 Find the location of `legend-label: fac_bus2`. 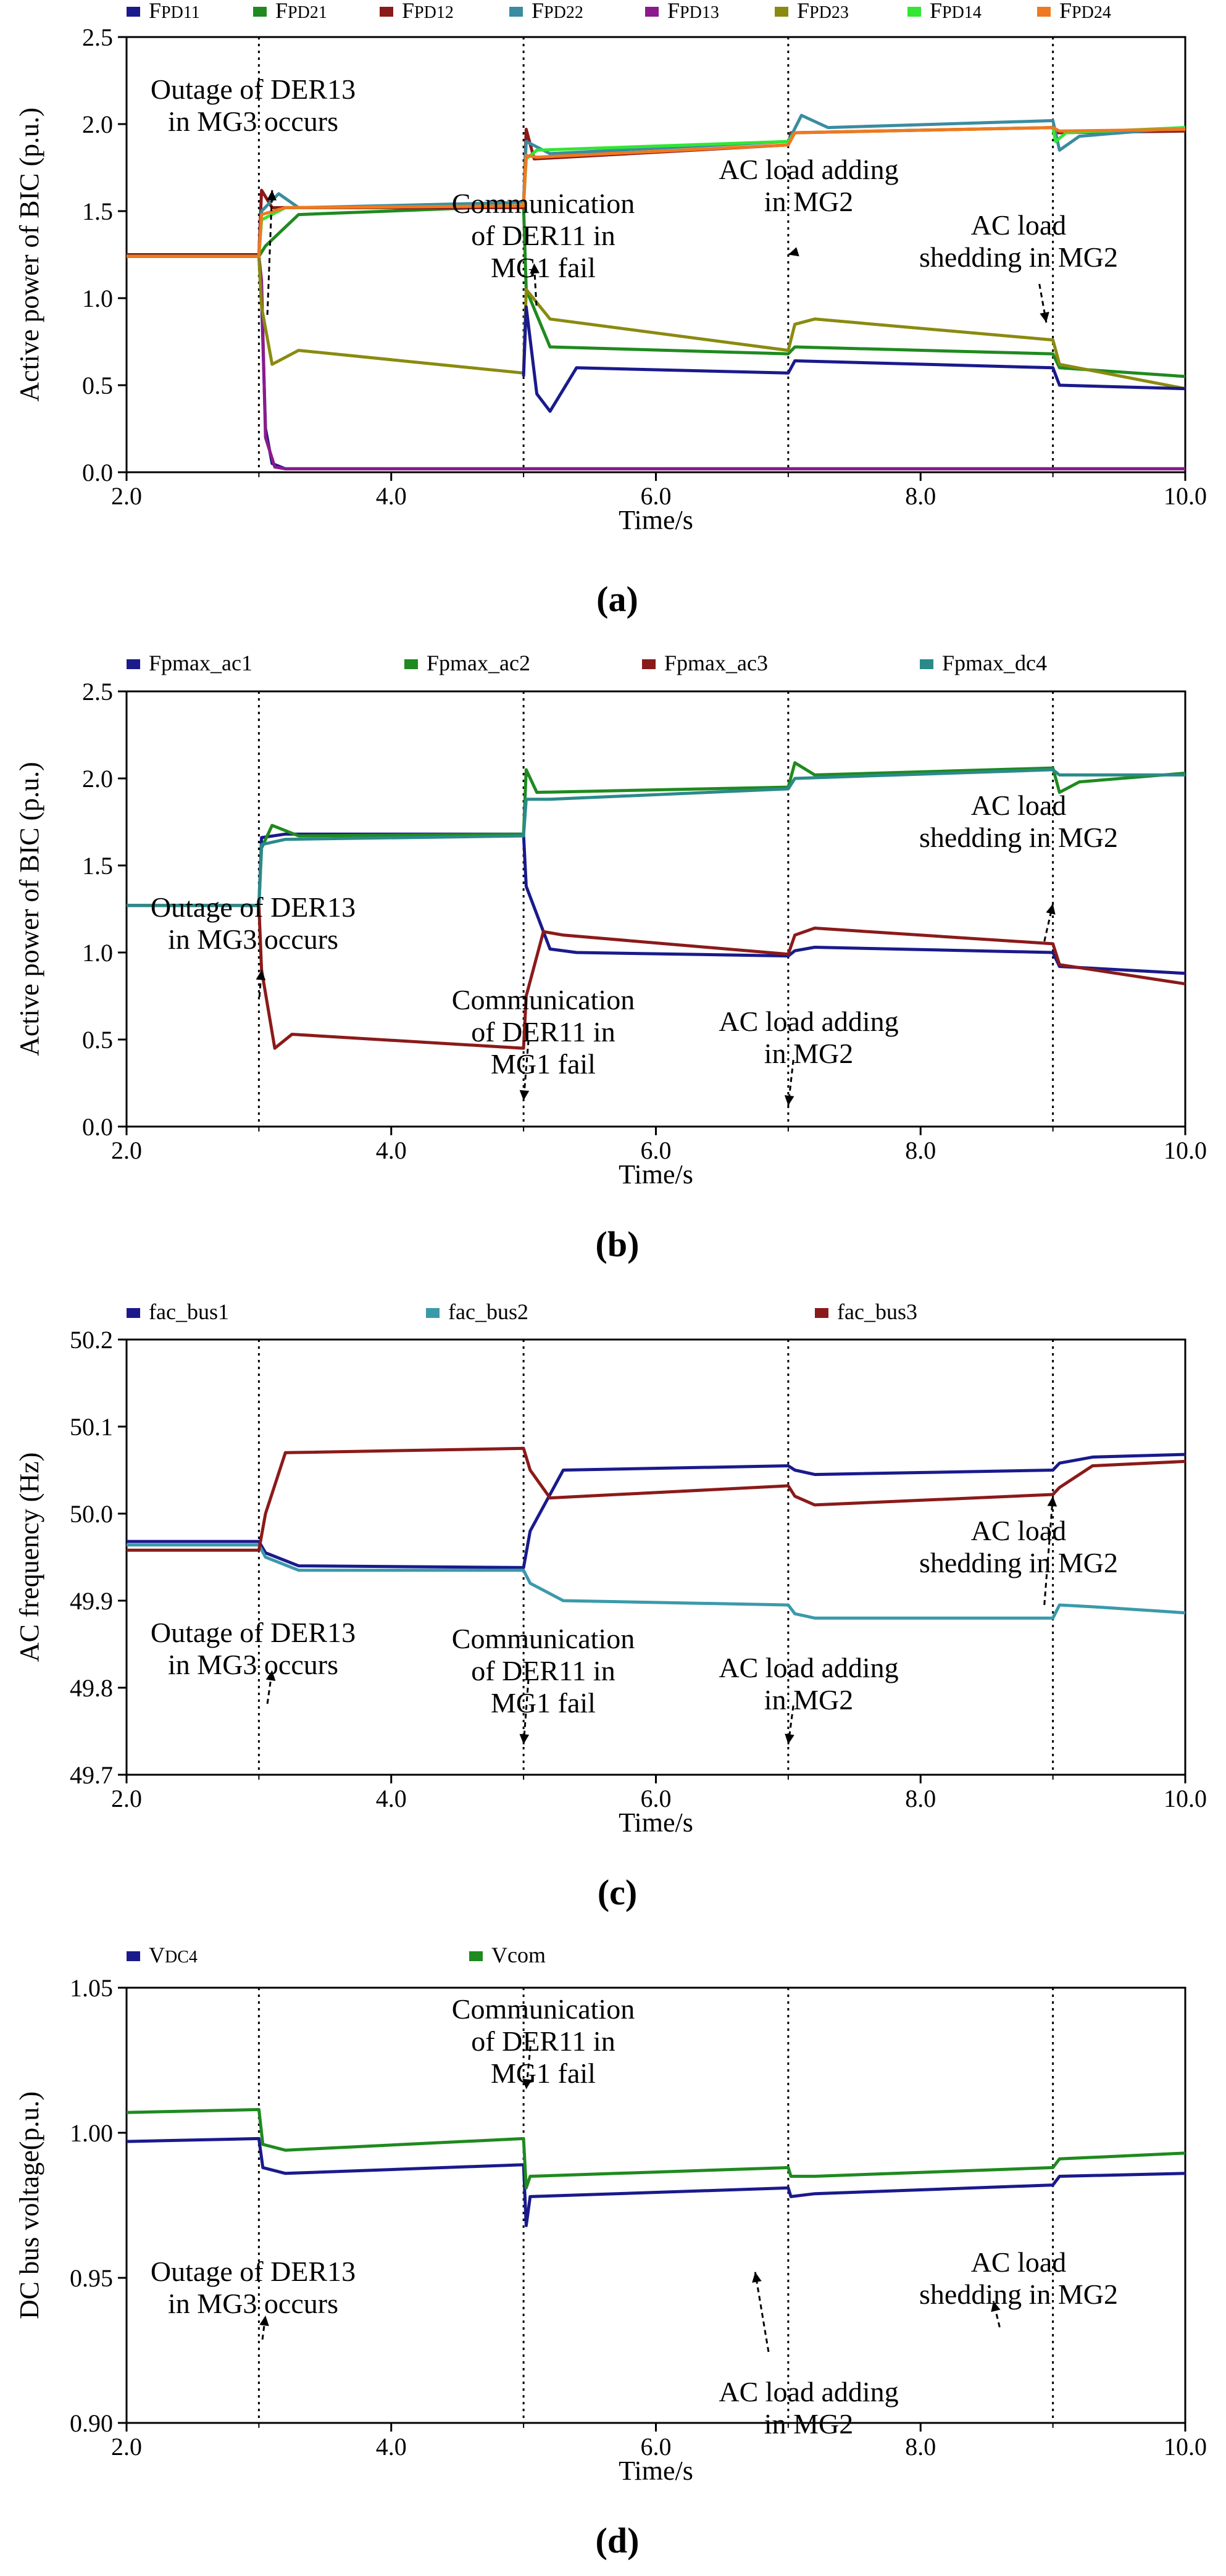

legend-label: fac_bus2 is located at coordinates (488, 1312).